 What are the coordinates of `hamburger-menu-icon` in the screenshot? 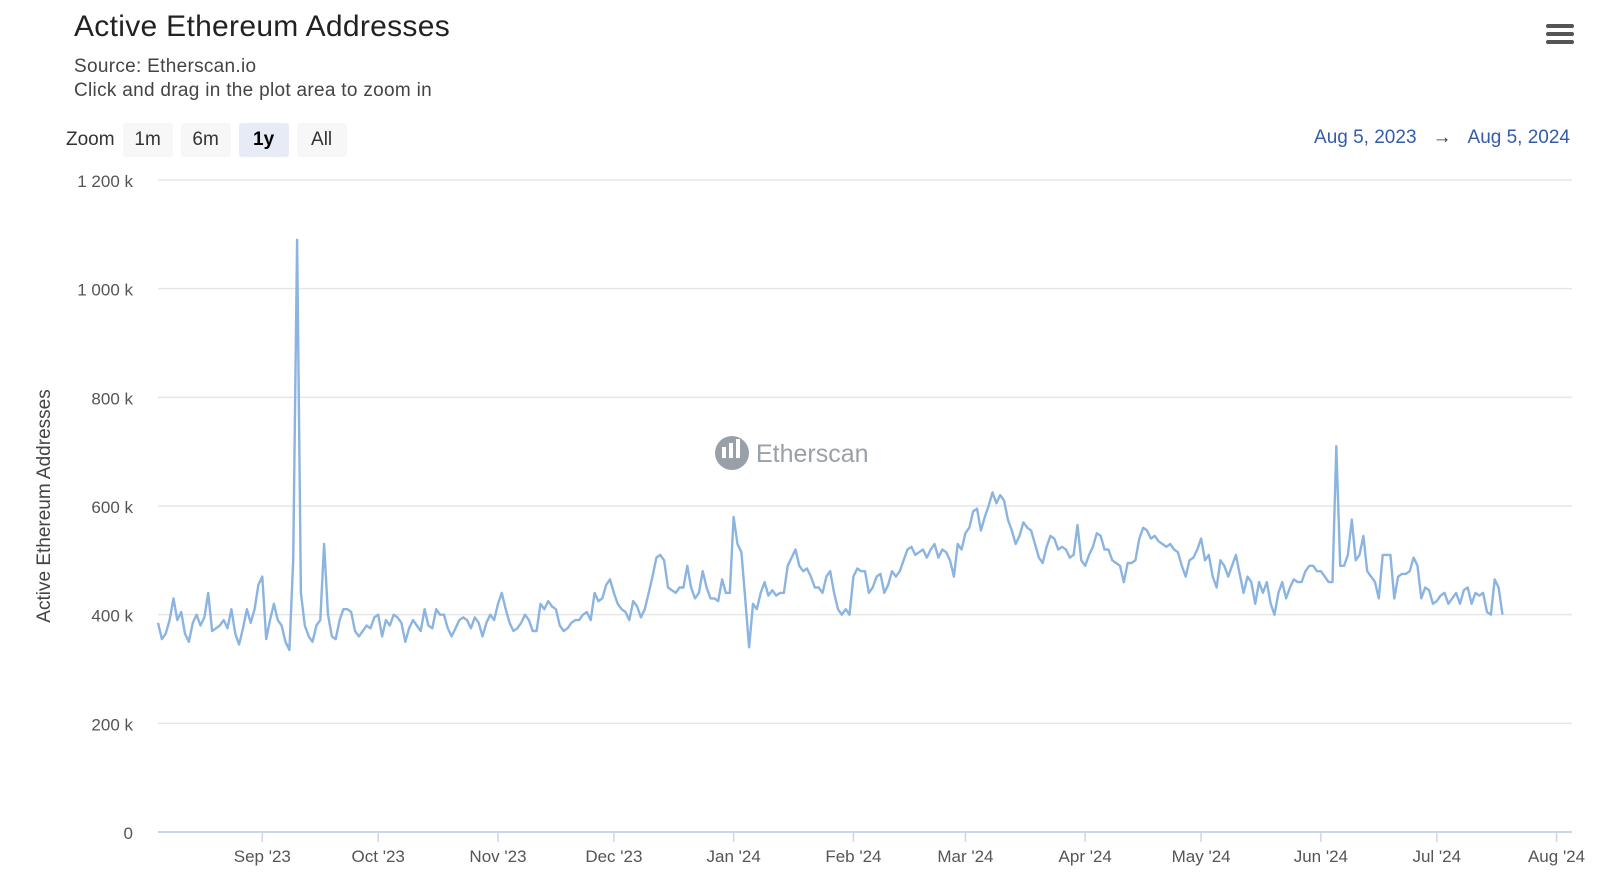 It's located at (1560, 36).